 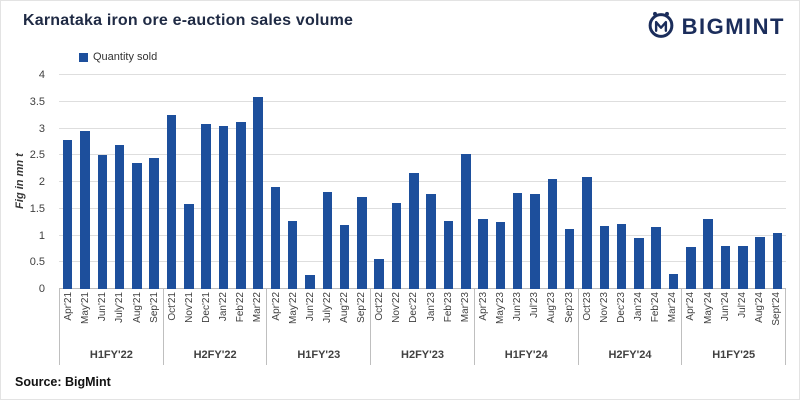 What do you see at coordinates (776, 309) in the screenshot?
I see `x-tick-label: Sept'24` at bounding box center [776, 309].